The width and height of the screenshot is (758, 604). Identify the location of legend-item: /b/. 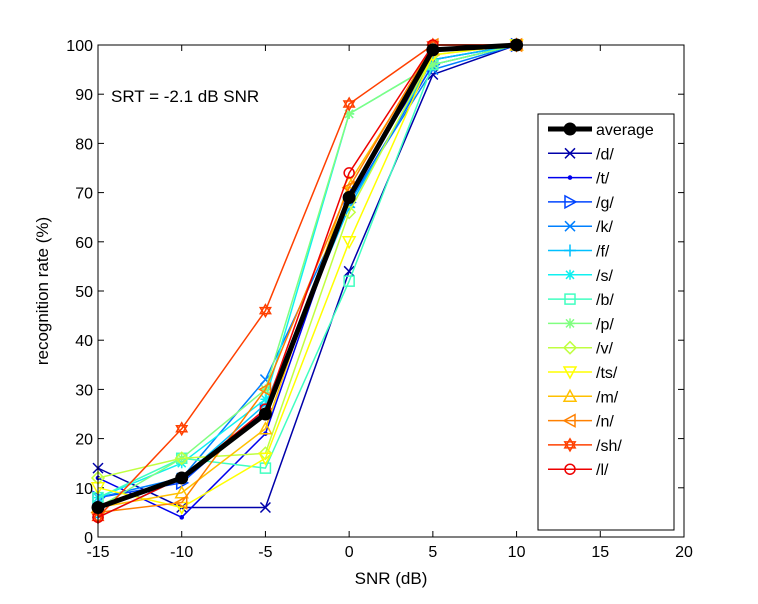
(581, 300).